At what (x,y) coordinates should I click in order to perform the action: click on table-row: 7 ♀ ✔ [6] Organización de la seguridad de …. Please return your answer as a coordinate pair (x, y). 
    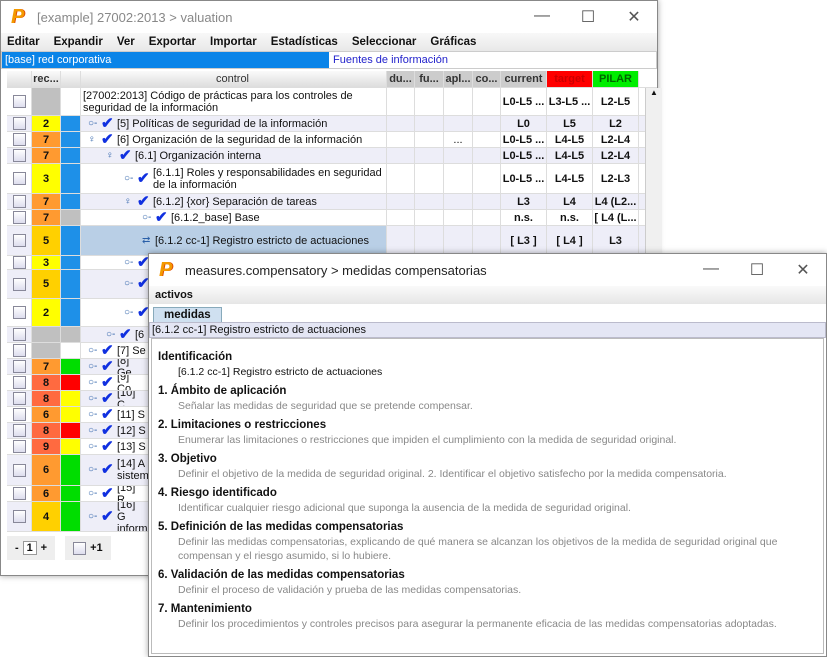
    Looking at the image, I should click on (332, 140).